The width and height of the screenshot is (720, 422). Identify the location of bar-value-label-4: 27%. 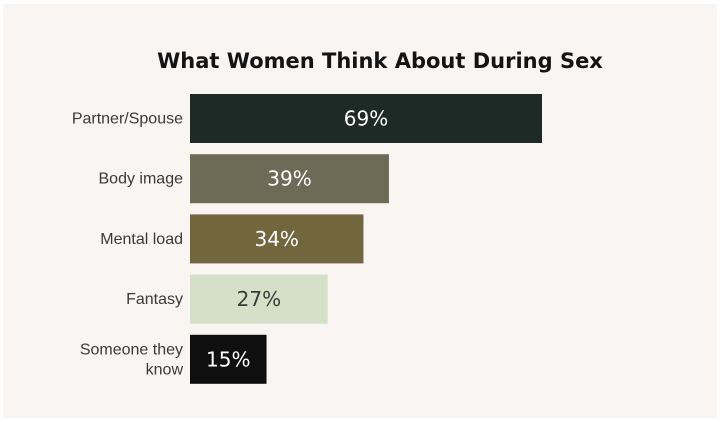
(259, 299).